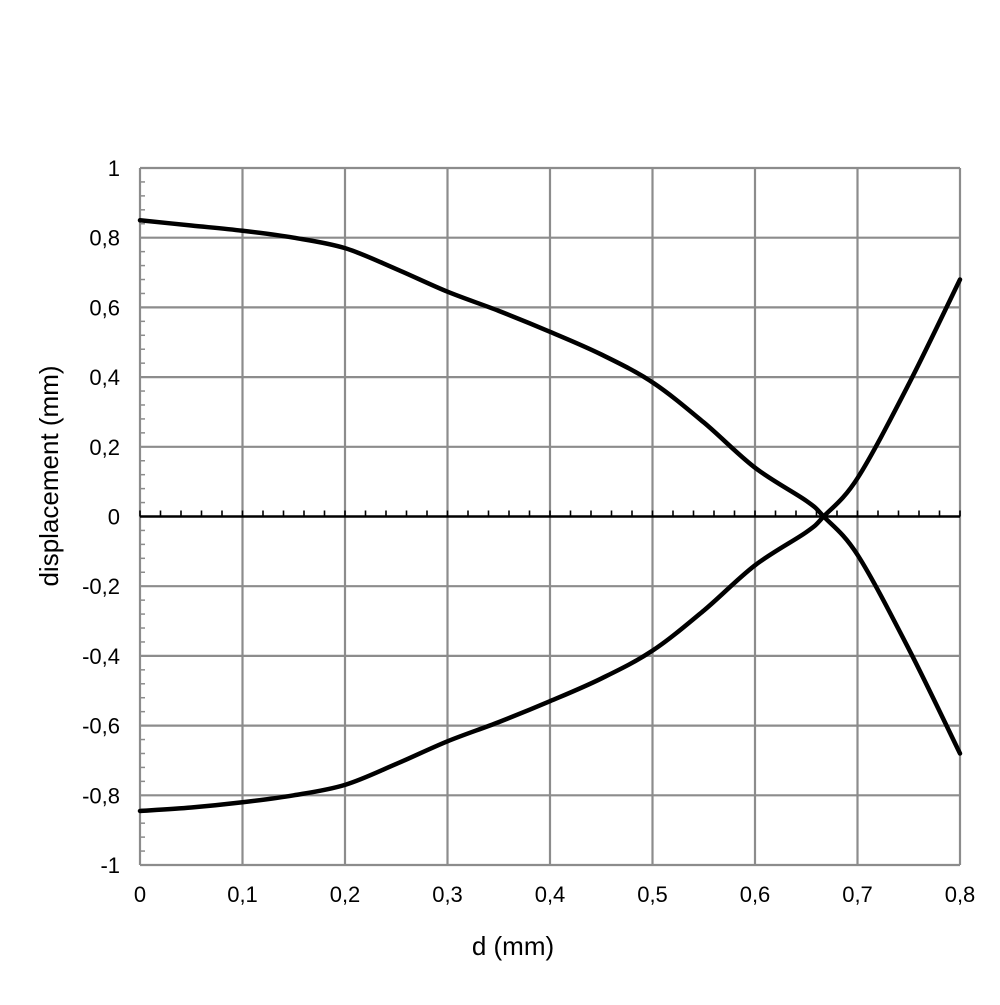 The height and width of the screenshot is (1005, 1000). What do you see at coordinates (104, 307) in the screenshot?
I see `y-tick-label: 0,6` at bounding box center [104, 307].